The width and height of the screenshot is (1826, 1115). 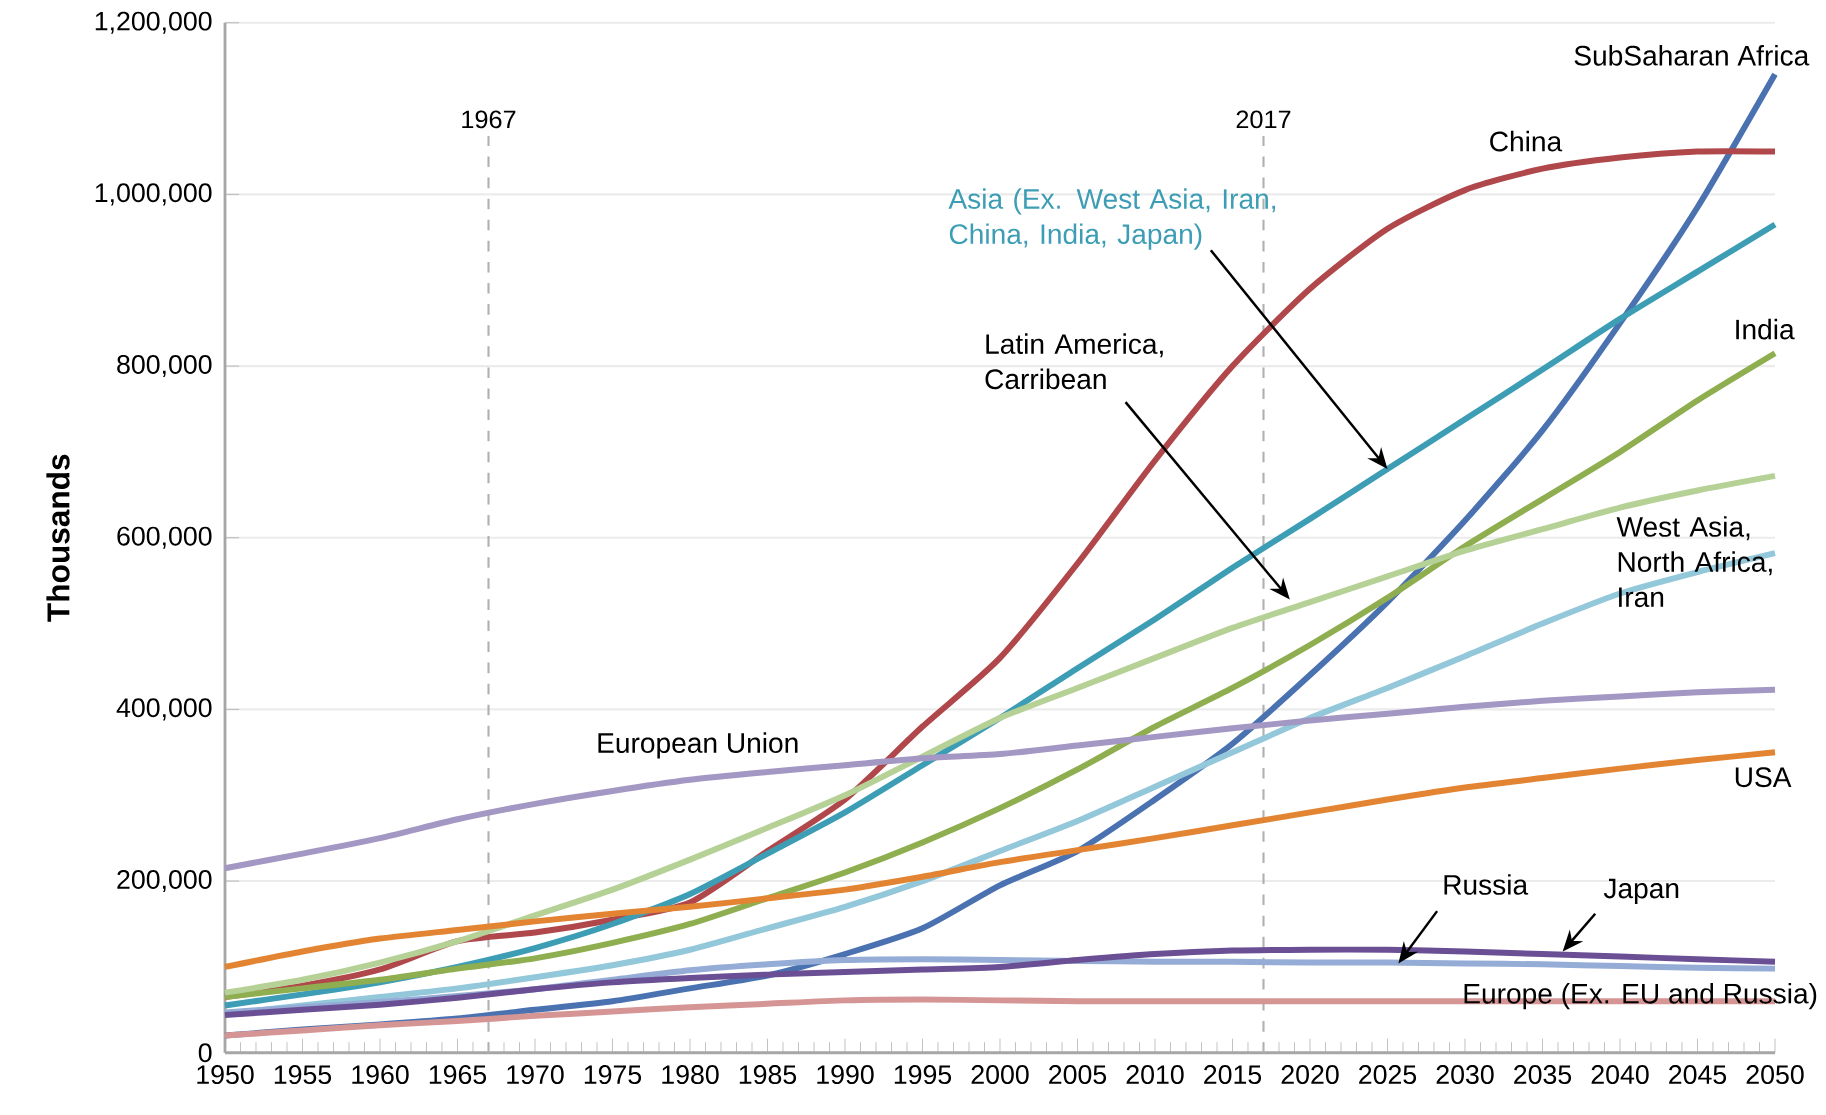 I want to click on x-tick-label: 2015, so click(x=1233, y=1075).